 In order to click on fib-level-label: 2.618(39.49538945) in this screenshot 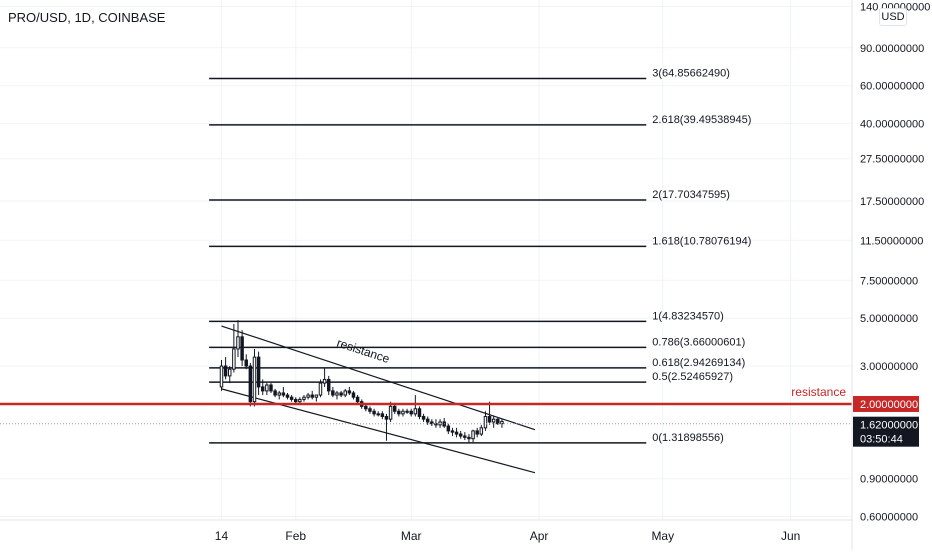, I will do `click(701, 120)`.